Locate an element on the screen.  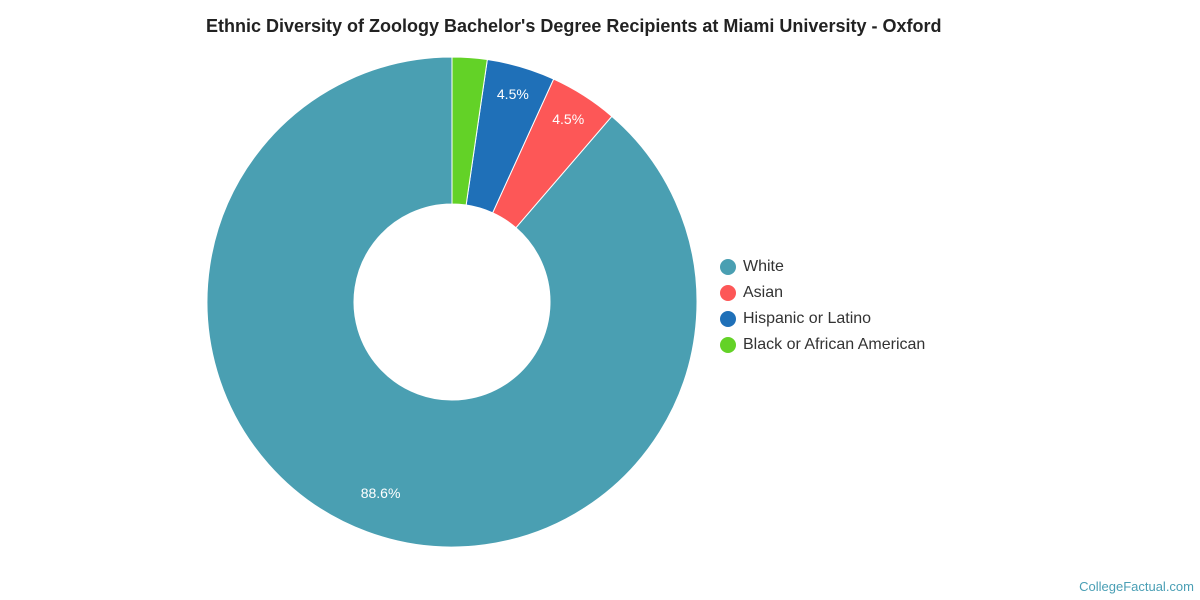
legend-item-white: White is located at coordinates (822, 267).